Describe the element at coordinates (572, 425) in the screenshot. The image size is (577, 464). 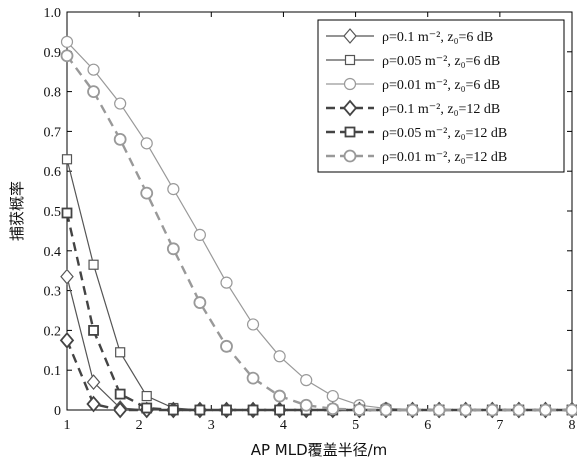
I see `x-tick-label: 8` at that location.